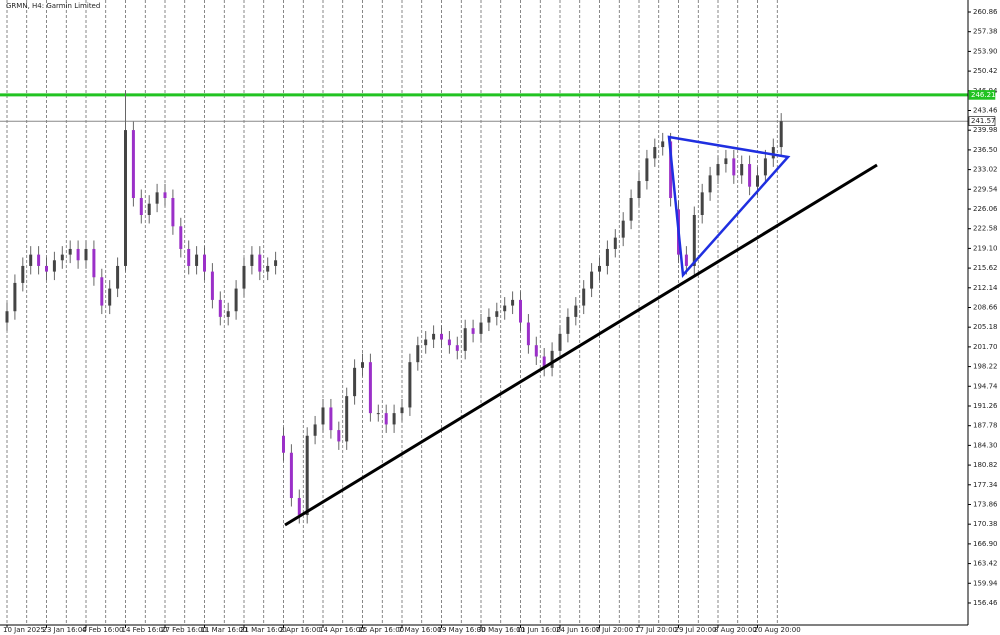 The width and height of the screenshot is (1000, 635). What do you see at coordinates (985, 150) in the screenshot?
I see `y-tick-label: 236.50` at bounding box center [985, 150].